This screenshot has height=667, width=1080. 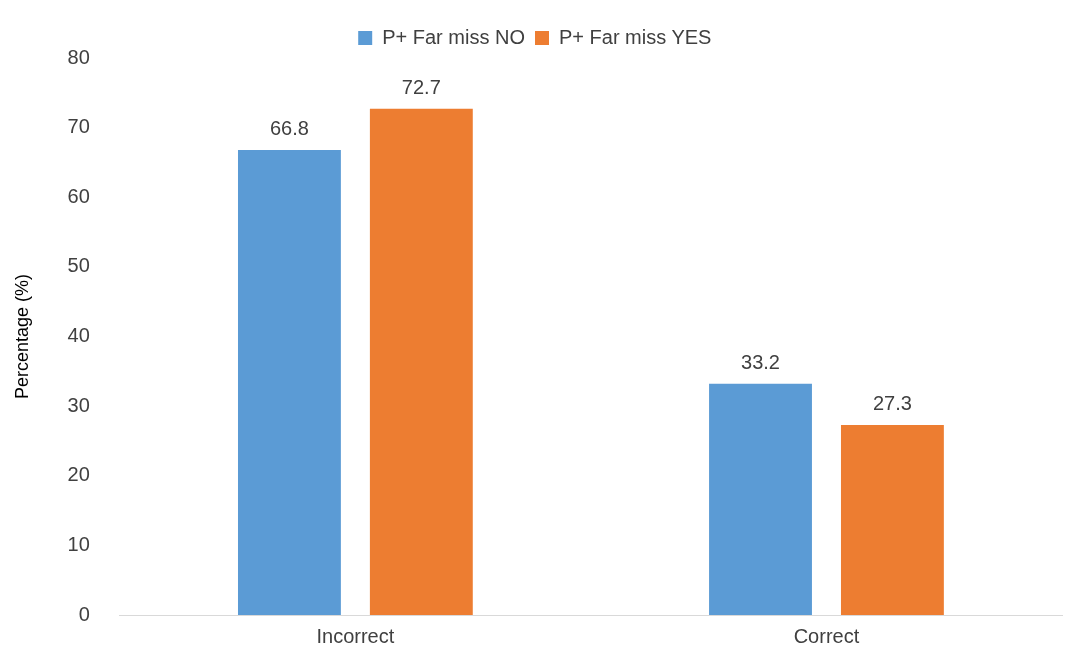 I want to click on y-tick-label: 60, so click(x=78, y=195).